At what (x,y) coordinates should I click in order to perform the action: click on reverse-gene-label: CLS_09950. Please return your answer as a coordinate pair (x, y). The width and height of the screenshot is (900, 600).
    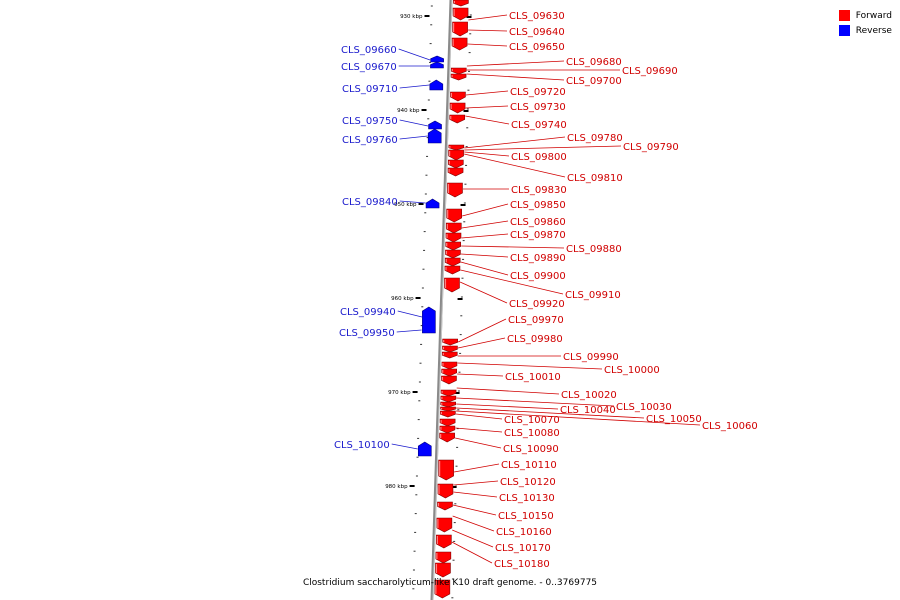
    Looking at the image, I should click on (367, 333).